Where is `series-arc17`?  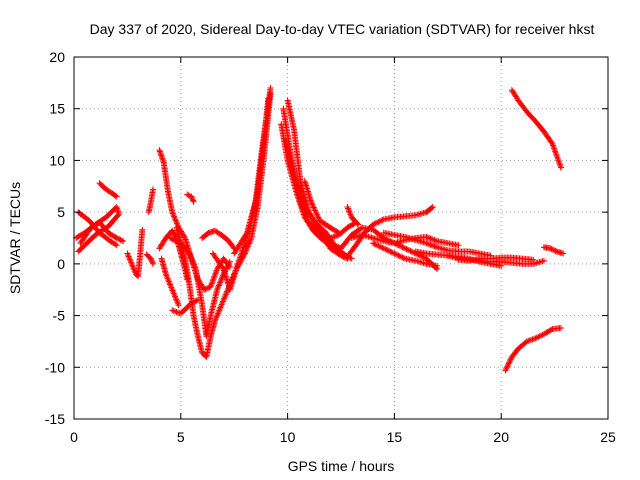 series-arc17 is located at coordinates (252, 171).